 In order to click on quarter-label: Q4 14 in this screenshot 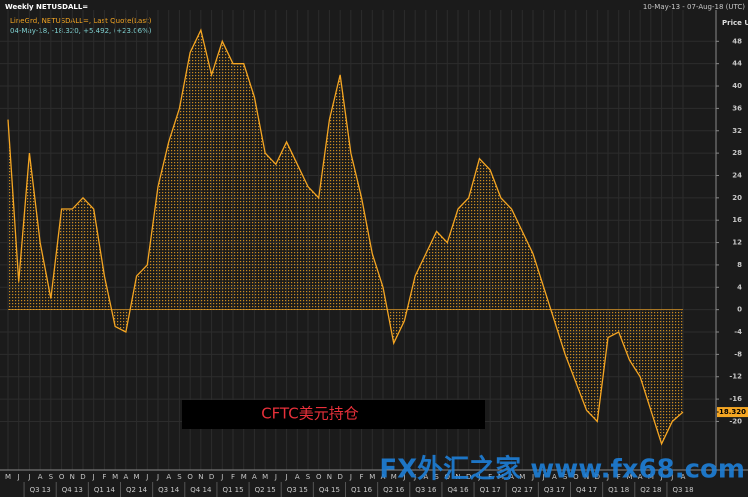, I will do `click(201, 490)`.